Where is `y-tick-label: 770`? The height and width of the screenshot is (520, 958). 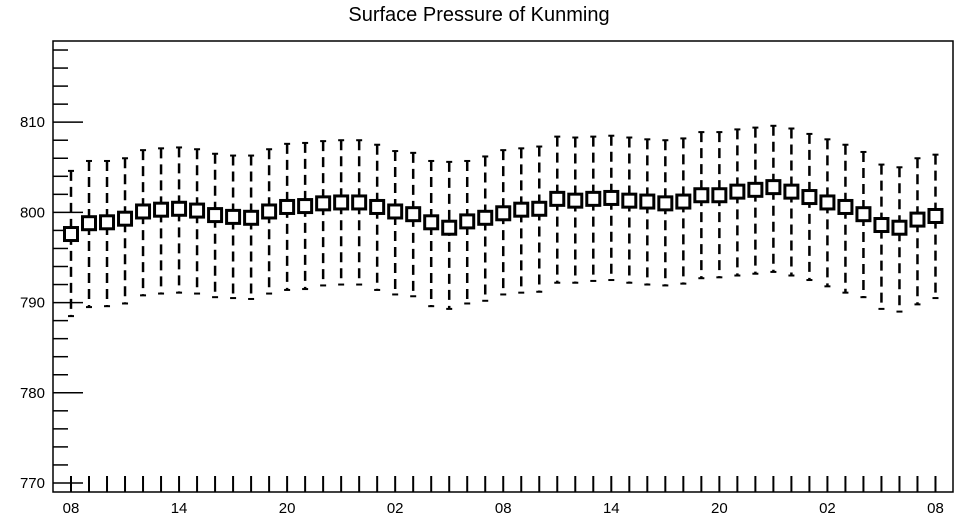 y-tick-label: 770 is located at coordinates (32, 483).